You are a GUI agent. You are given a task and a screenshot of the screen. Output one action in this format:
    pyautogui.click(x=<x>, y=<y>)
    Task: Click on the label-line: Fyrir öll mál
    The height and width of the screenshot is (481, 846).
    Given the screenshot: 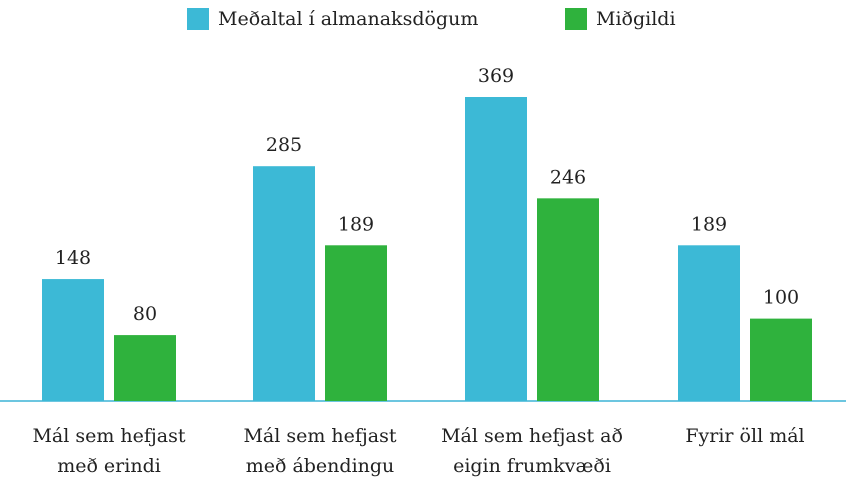 What is the action you would take?
    pyautogui.click(x=744, y=436)
    